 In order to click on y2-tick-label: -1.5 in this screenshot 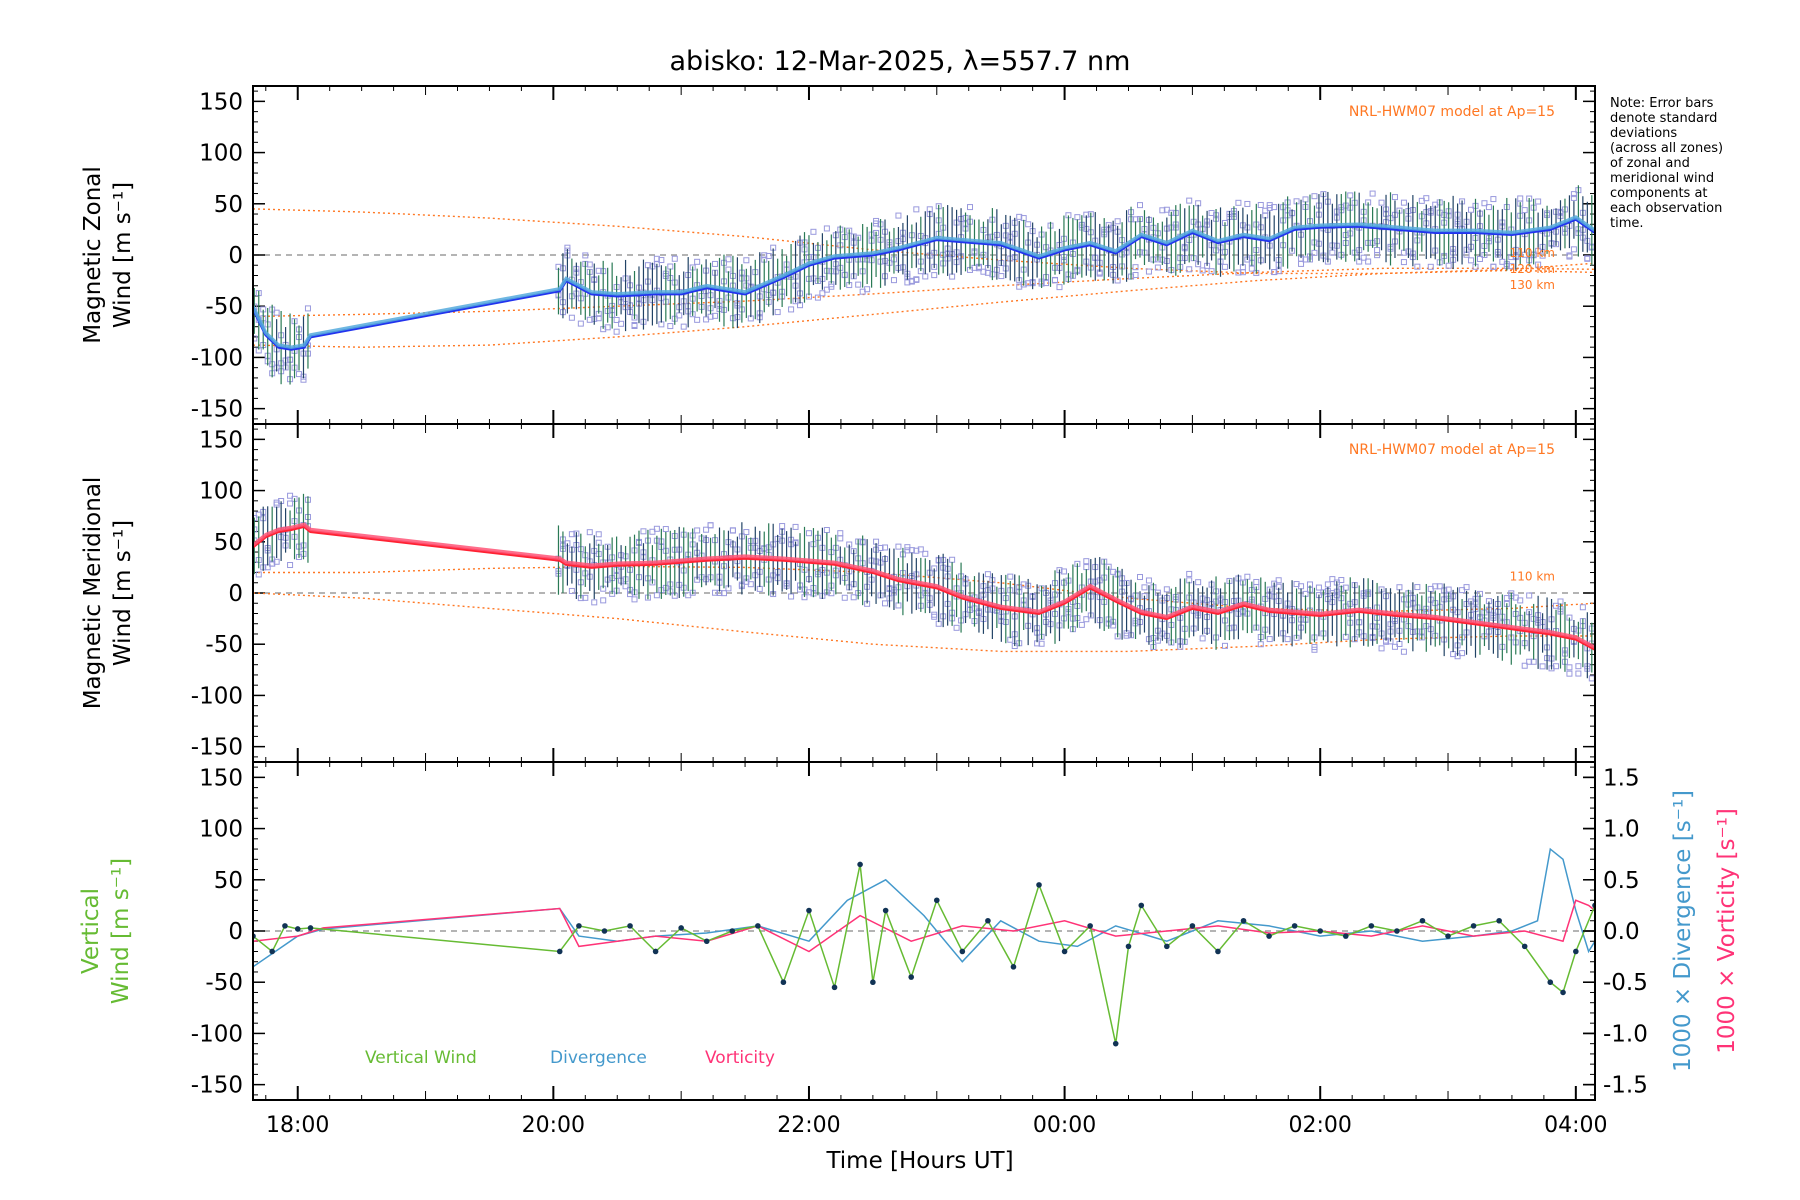, I will do `click(1625, 1086)`.